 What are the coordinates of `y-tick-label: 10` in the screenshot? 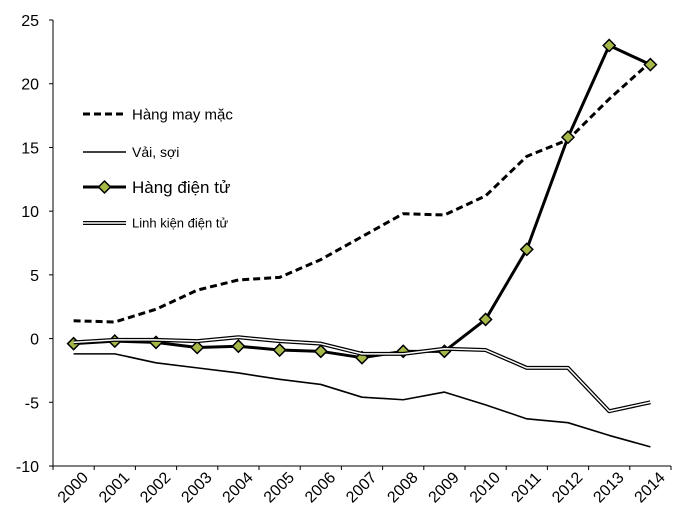 It's located at (30, 212).